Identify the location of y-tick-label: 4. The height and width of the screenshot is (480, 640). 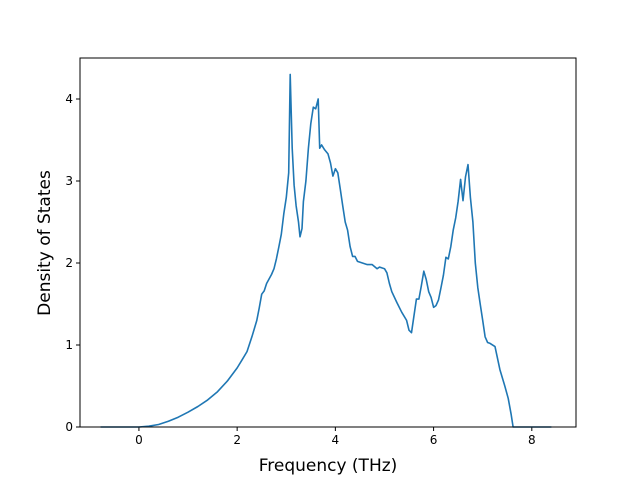
(69, 99).